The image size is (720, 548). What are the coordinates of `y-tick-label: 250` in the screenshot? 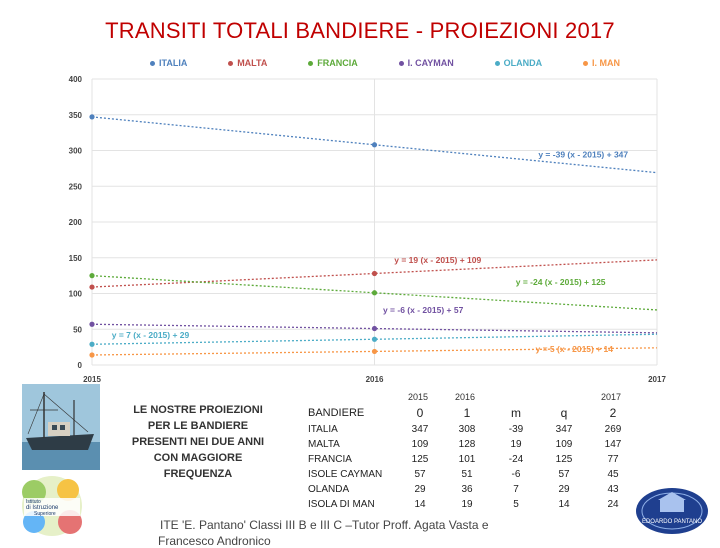 It's located at (76, 186).